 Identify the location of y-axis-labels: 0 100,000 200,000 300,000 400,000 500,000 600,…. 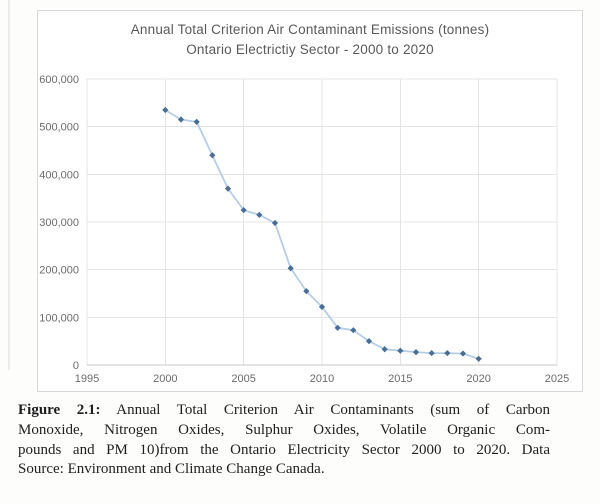
(59, 223).